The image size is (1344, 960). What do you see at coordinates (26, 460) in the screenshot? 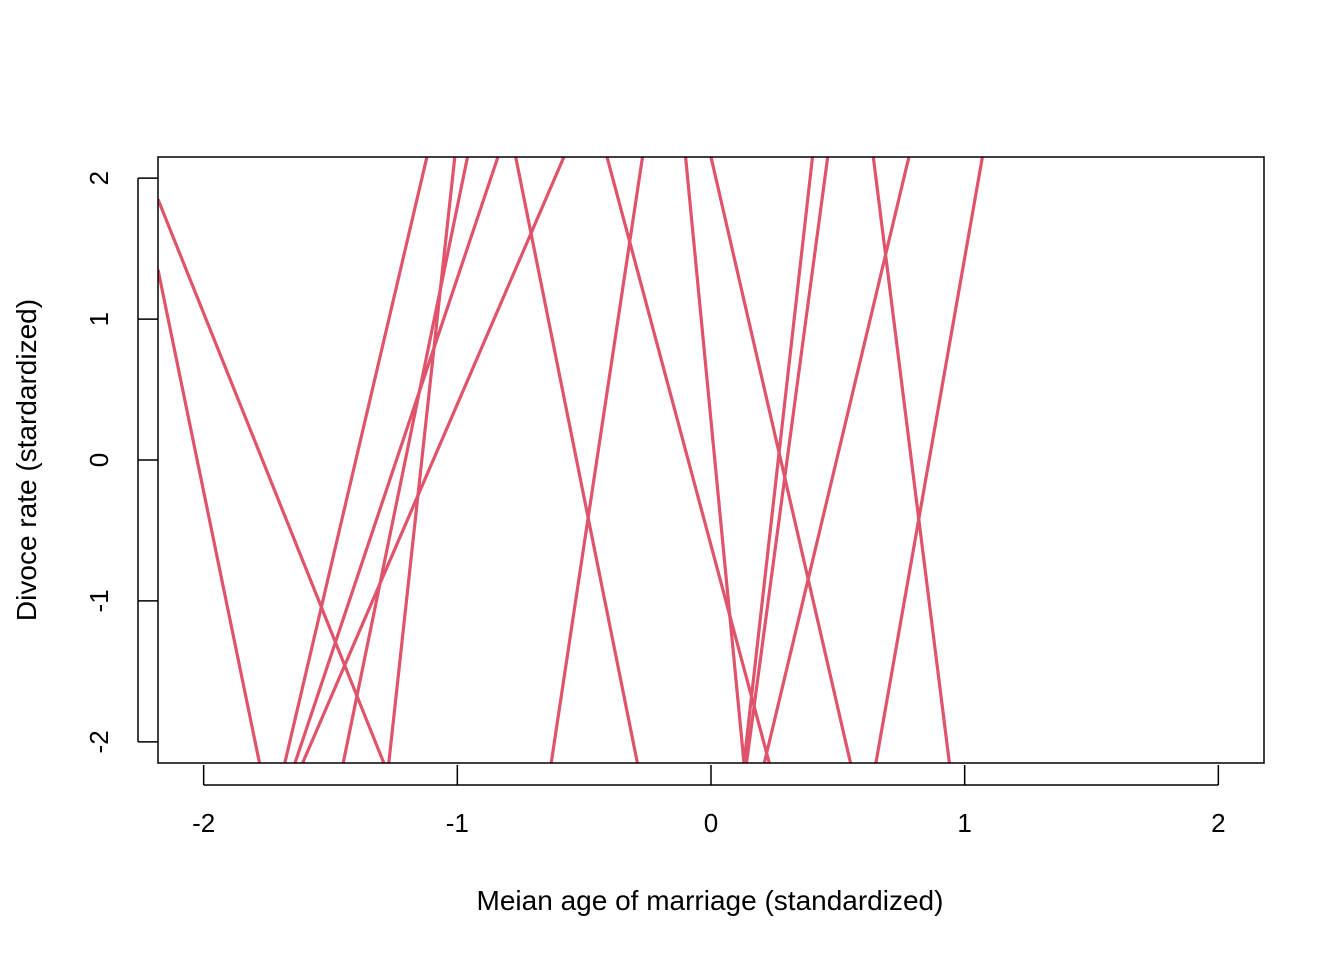
I see `y-axis-title: Divoce rate (stardardized)` at bounding box center [26, 460].